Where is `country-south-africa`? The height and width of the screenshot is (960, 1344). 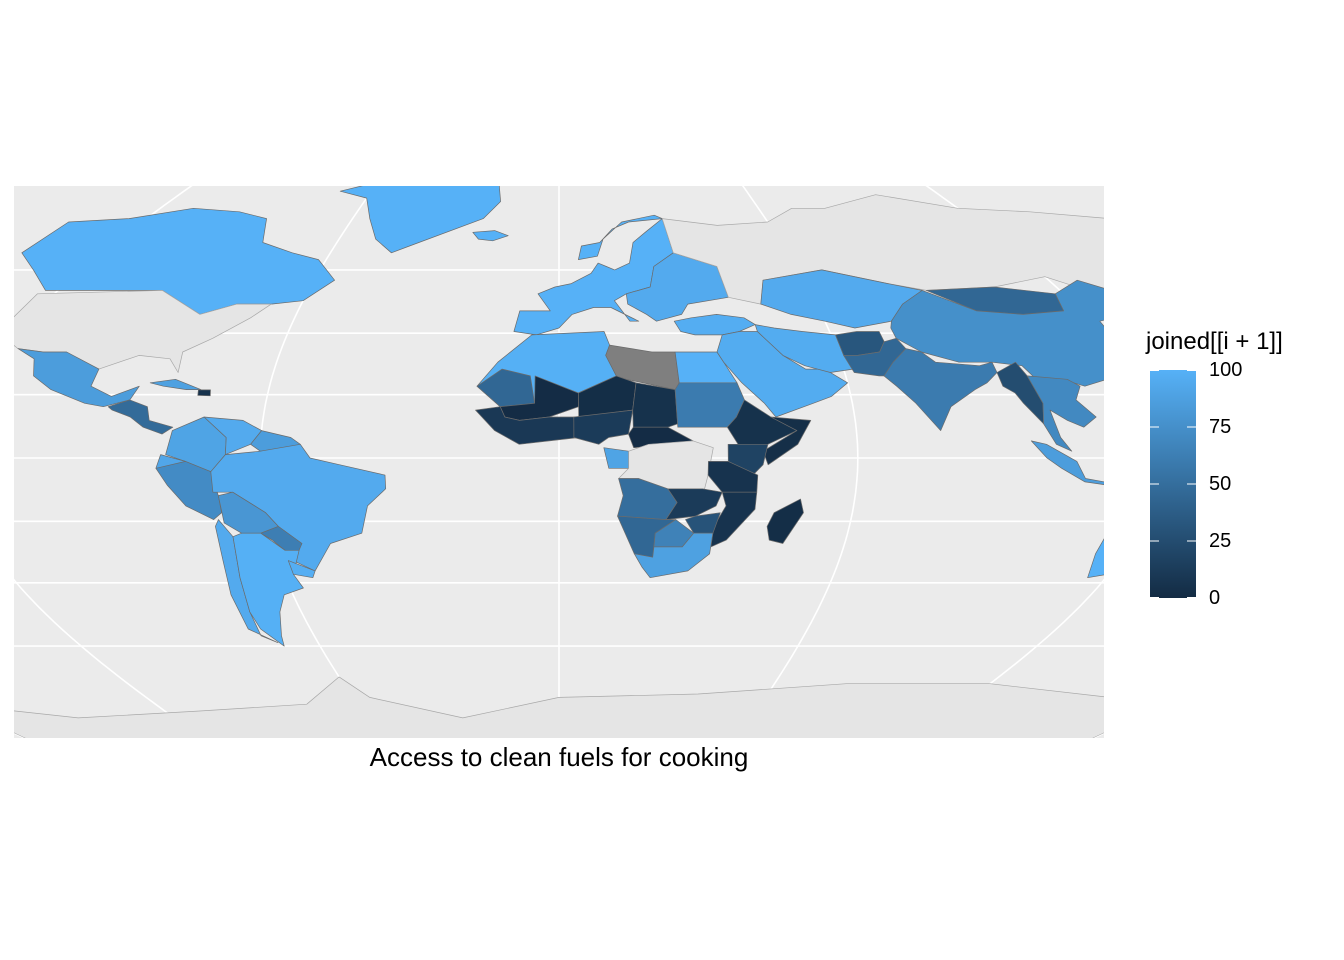 country-south-africa is located at coordinates (673, 555).